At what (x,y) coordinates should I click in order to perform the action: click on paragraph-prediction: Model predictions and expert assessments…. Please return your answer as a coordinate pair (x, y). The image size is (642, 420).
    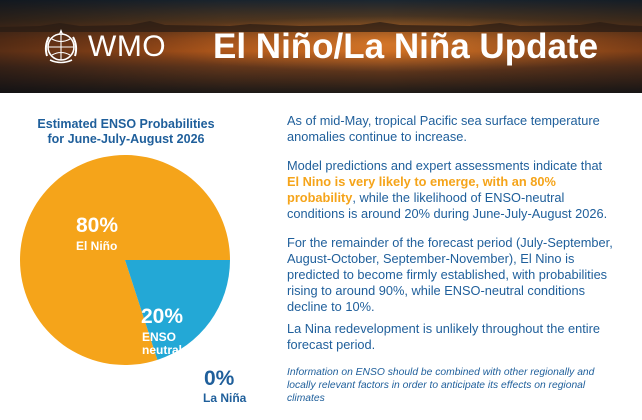
    Looking at the image, I should click on (452, 190).